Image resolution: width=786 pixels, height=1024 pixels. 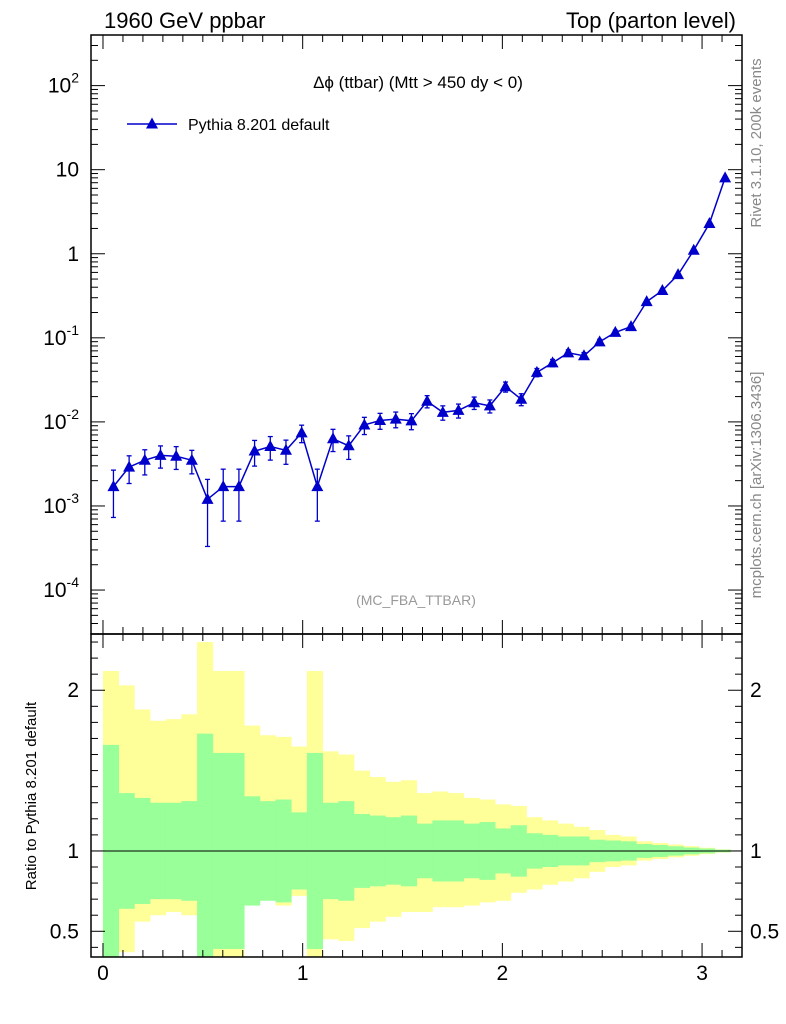 I want to click on header-left: 1960 GeV ppbar, so click(x=184, y=20).